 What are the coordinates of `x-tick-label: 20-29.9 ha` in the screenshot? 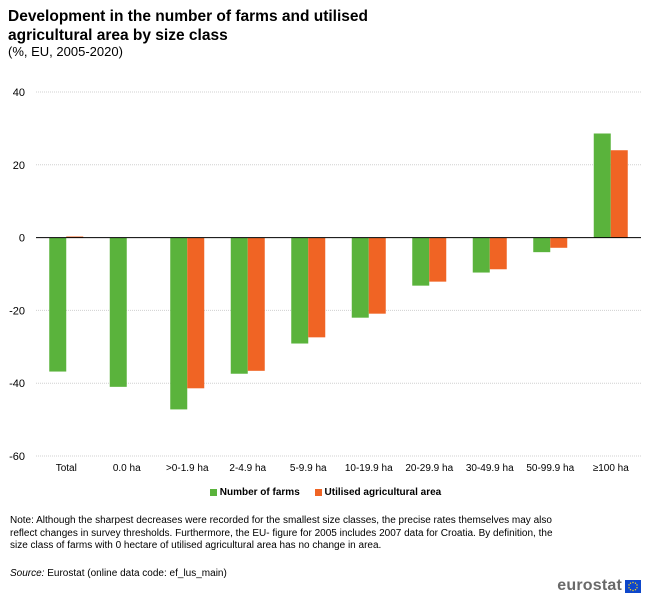 It's located at (429, 468).